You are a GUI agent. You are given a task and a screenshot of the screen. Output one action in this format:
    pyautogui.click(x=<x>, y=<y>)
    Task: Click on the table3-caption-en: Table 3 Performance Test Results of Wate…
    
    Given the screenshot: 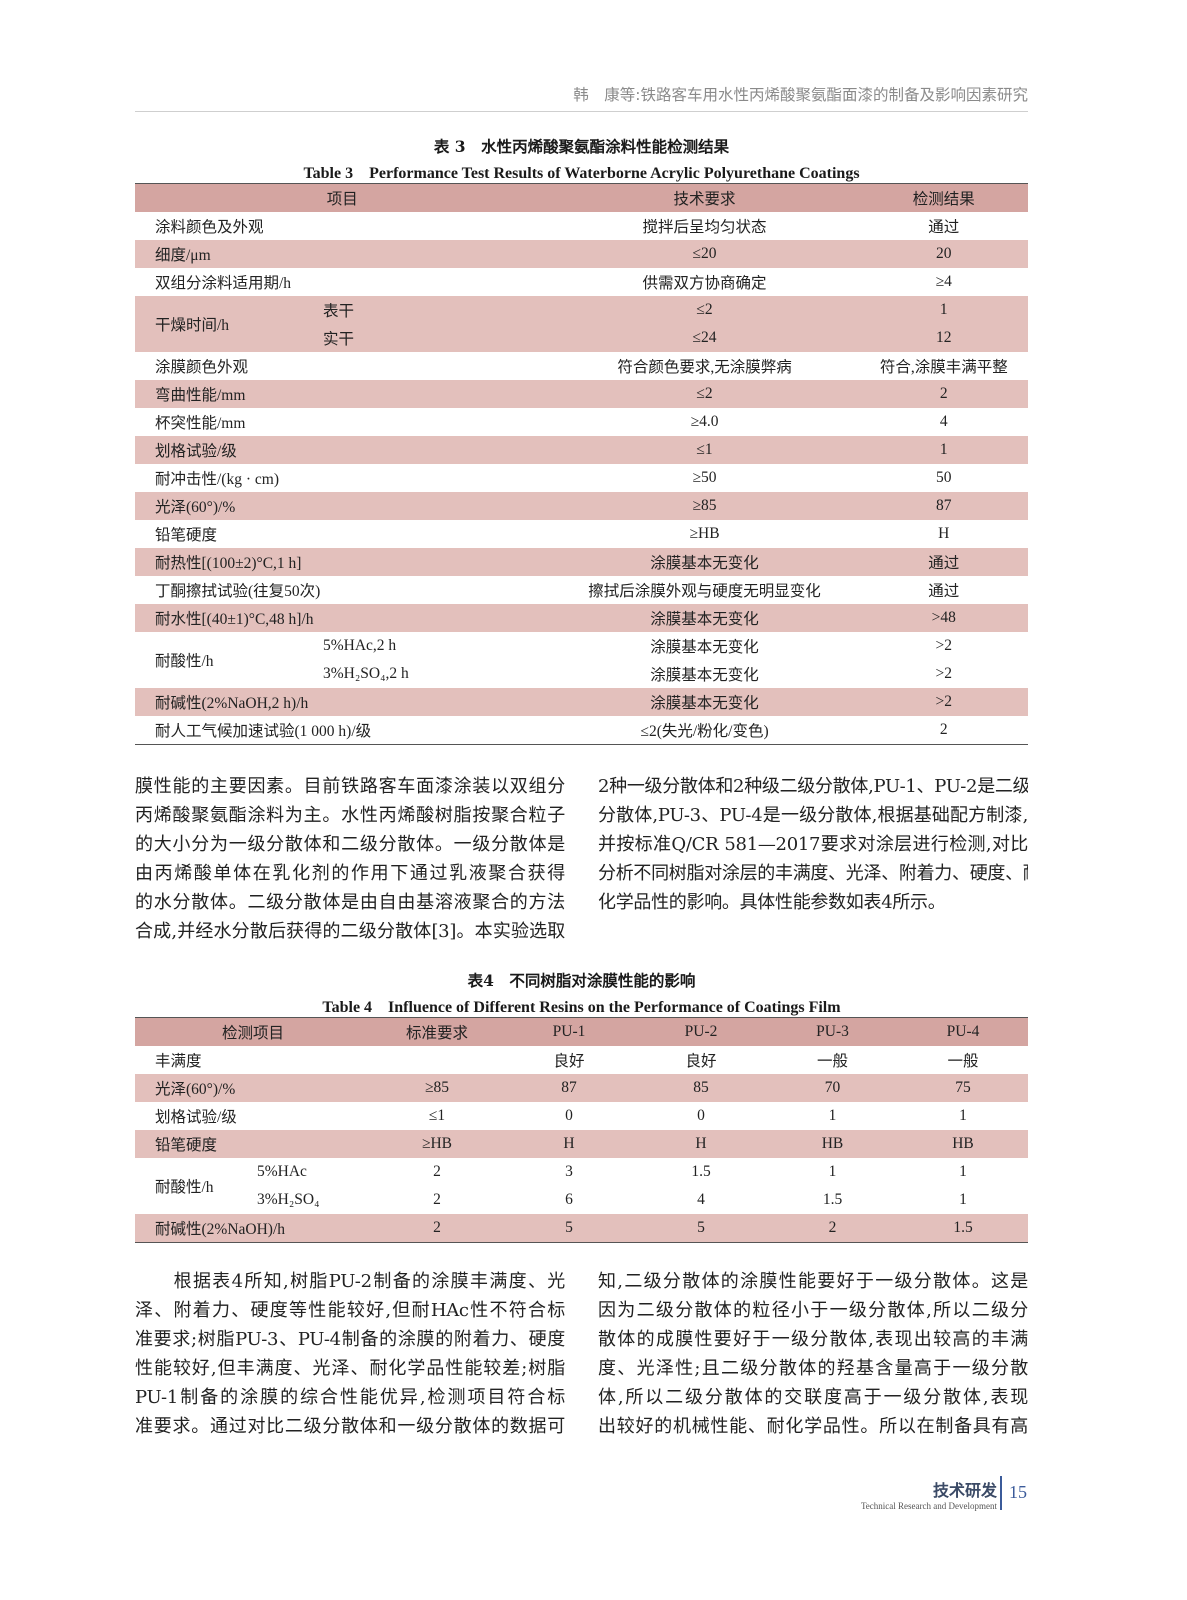 What is the action you would take?
    pyautogui.click(x=581, y=173)
    